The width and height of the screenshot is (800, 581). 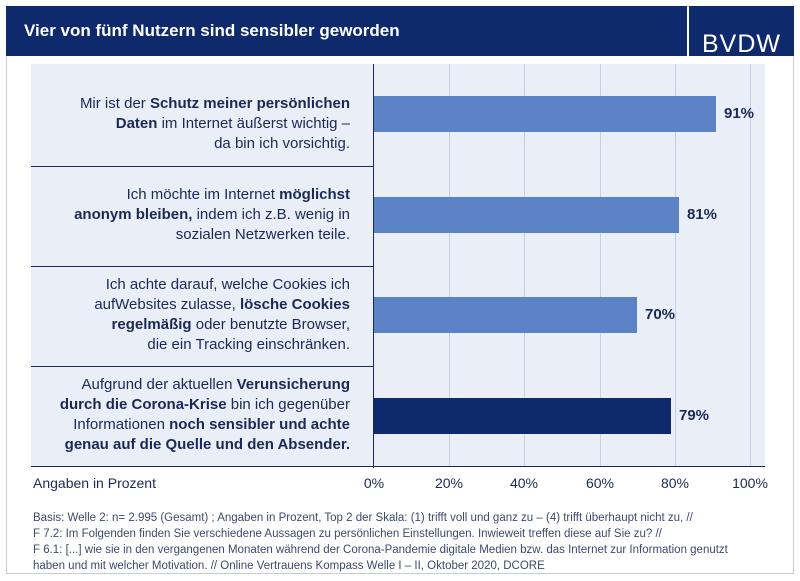 I want to click on logo-rule, so click(x=741, y=56).